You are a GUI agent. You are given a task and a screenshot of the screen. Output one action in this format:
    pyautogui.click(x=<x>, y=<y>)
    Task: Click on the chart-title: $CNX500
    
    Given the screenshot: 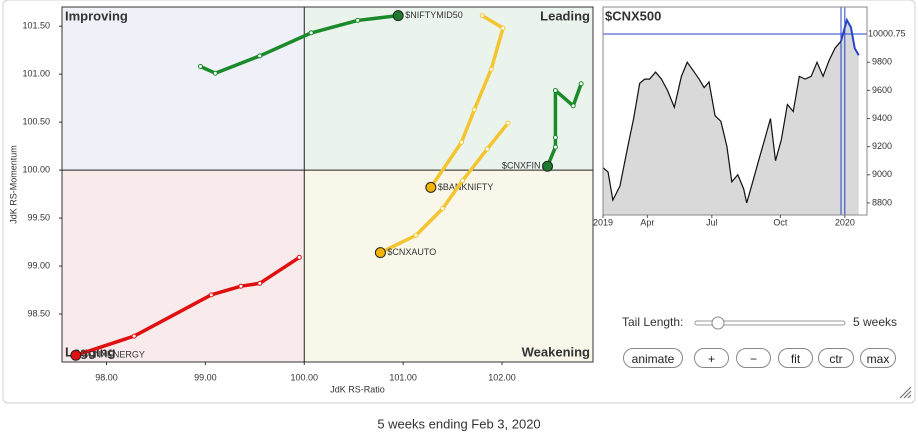 What is the action you would take?
    pyautogui.click(x=633, y=15)
    